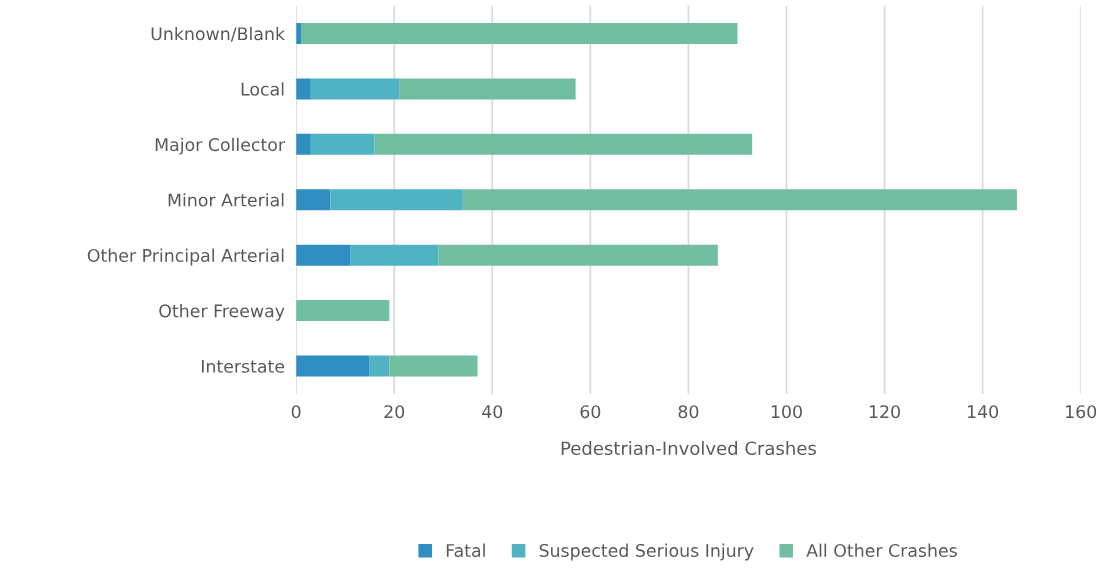 This screenshot has width=1105, height=579. I want to click on x-tick-label: 140, so click(983, 412).